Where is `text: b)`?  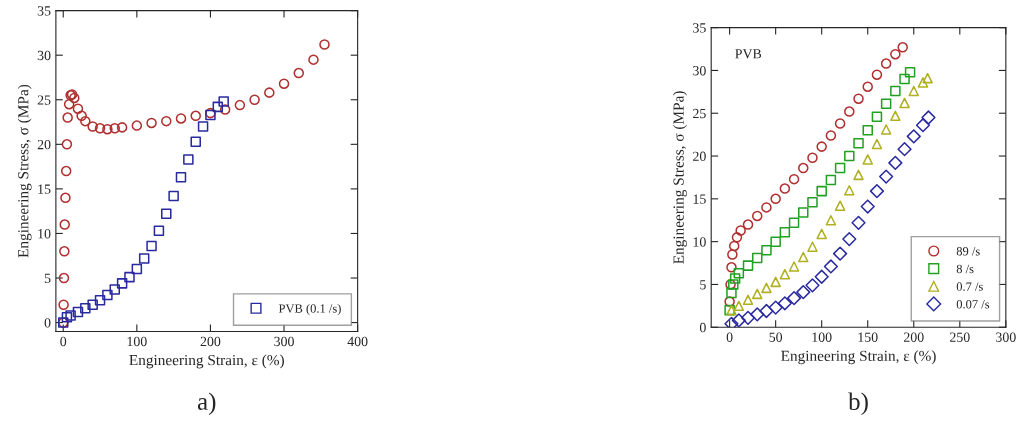 text: b) is located at coordinates (858, 404).